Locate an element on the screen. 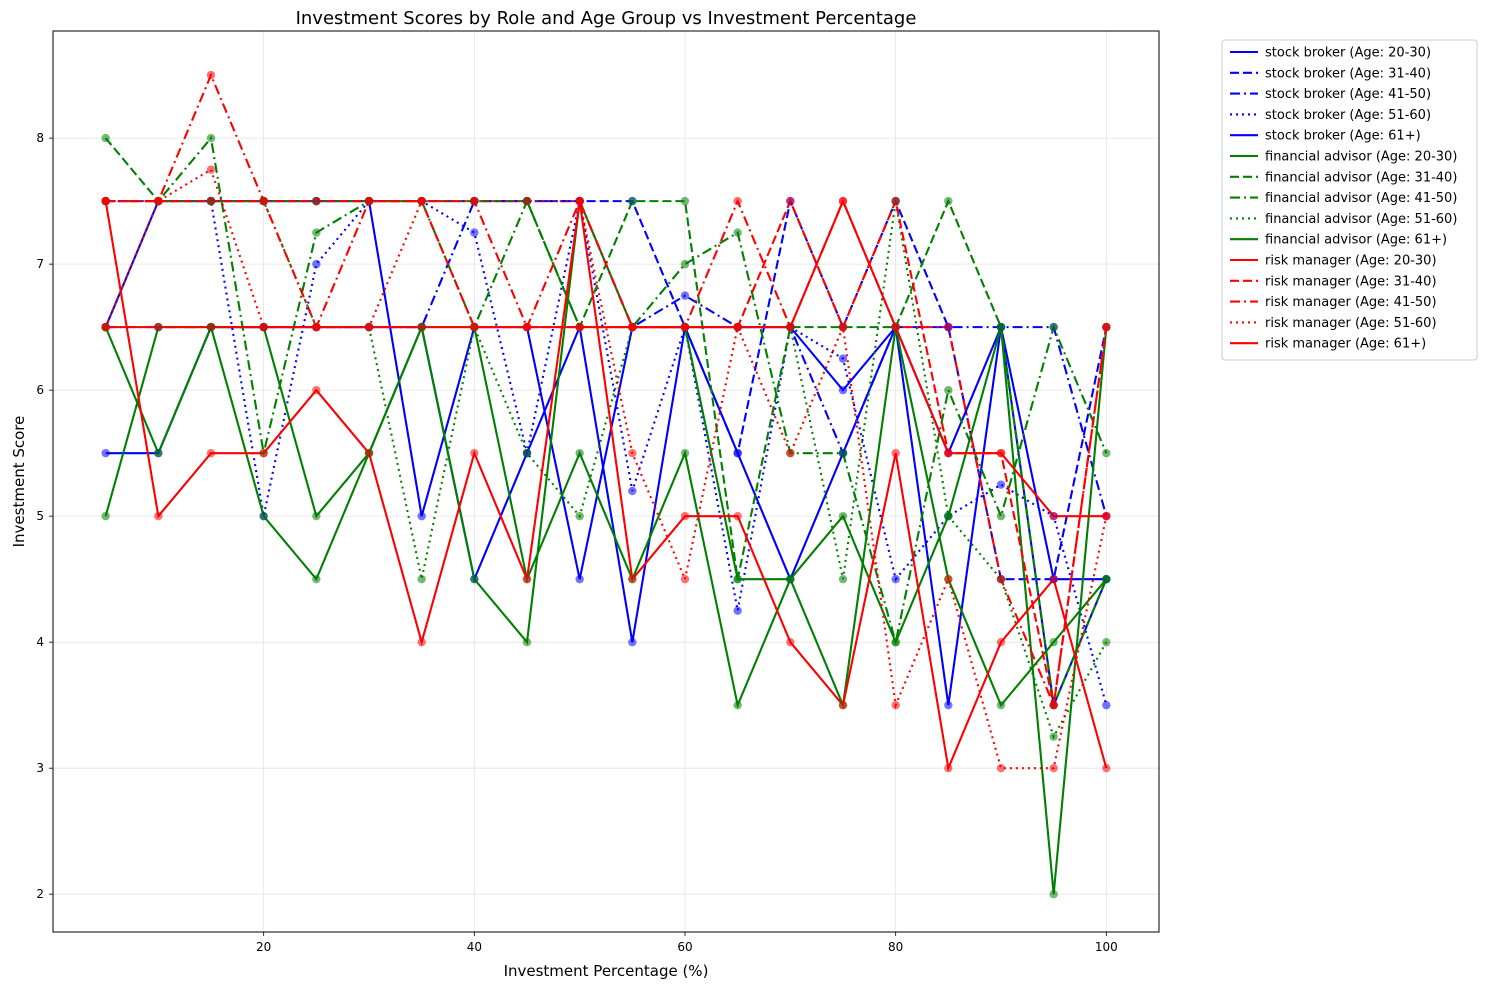 The width and height of the screenshot is (1487, 993). x-tick-label: 40 is located at coordinates (474, 947).